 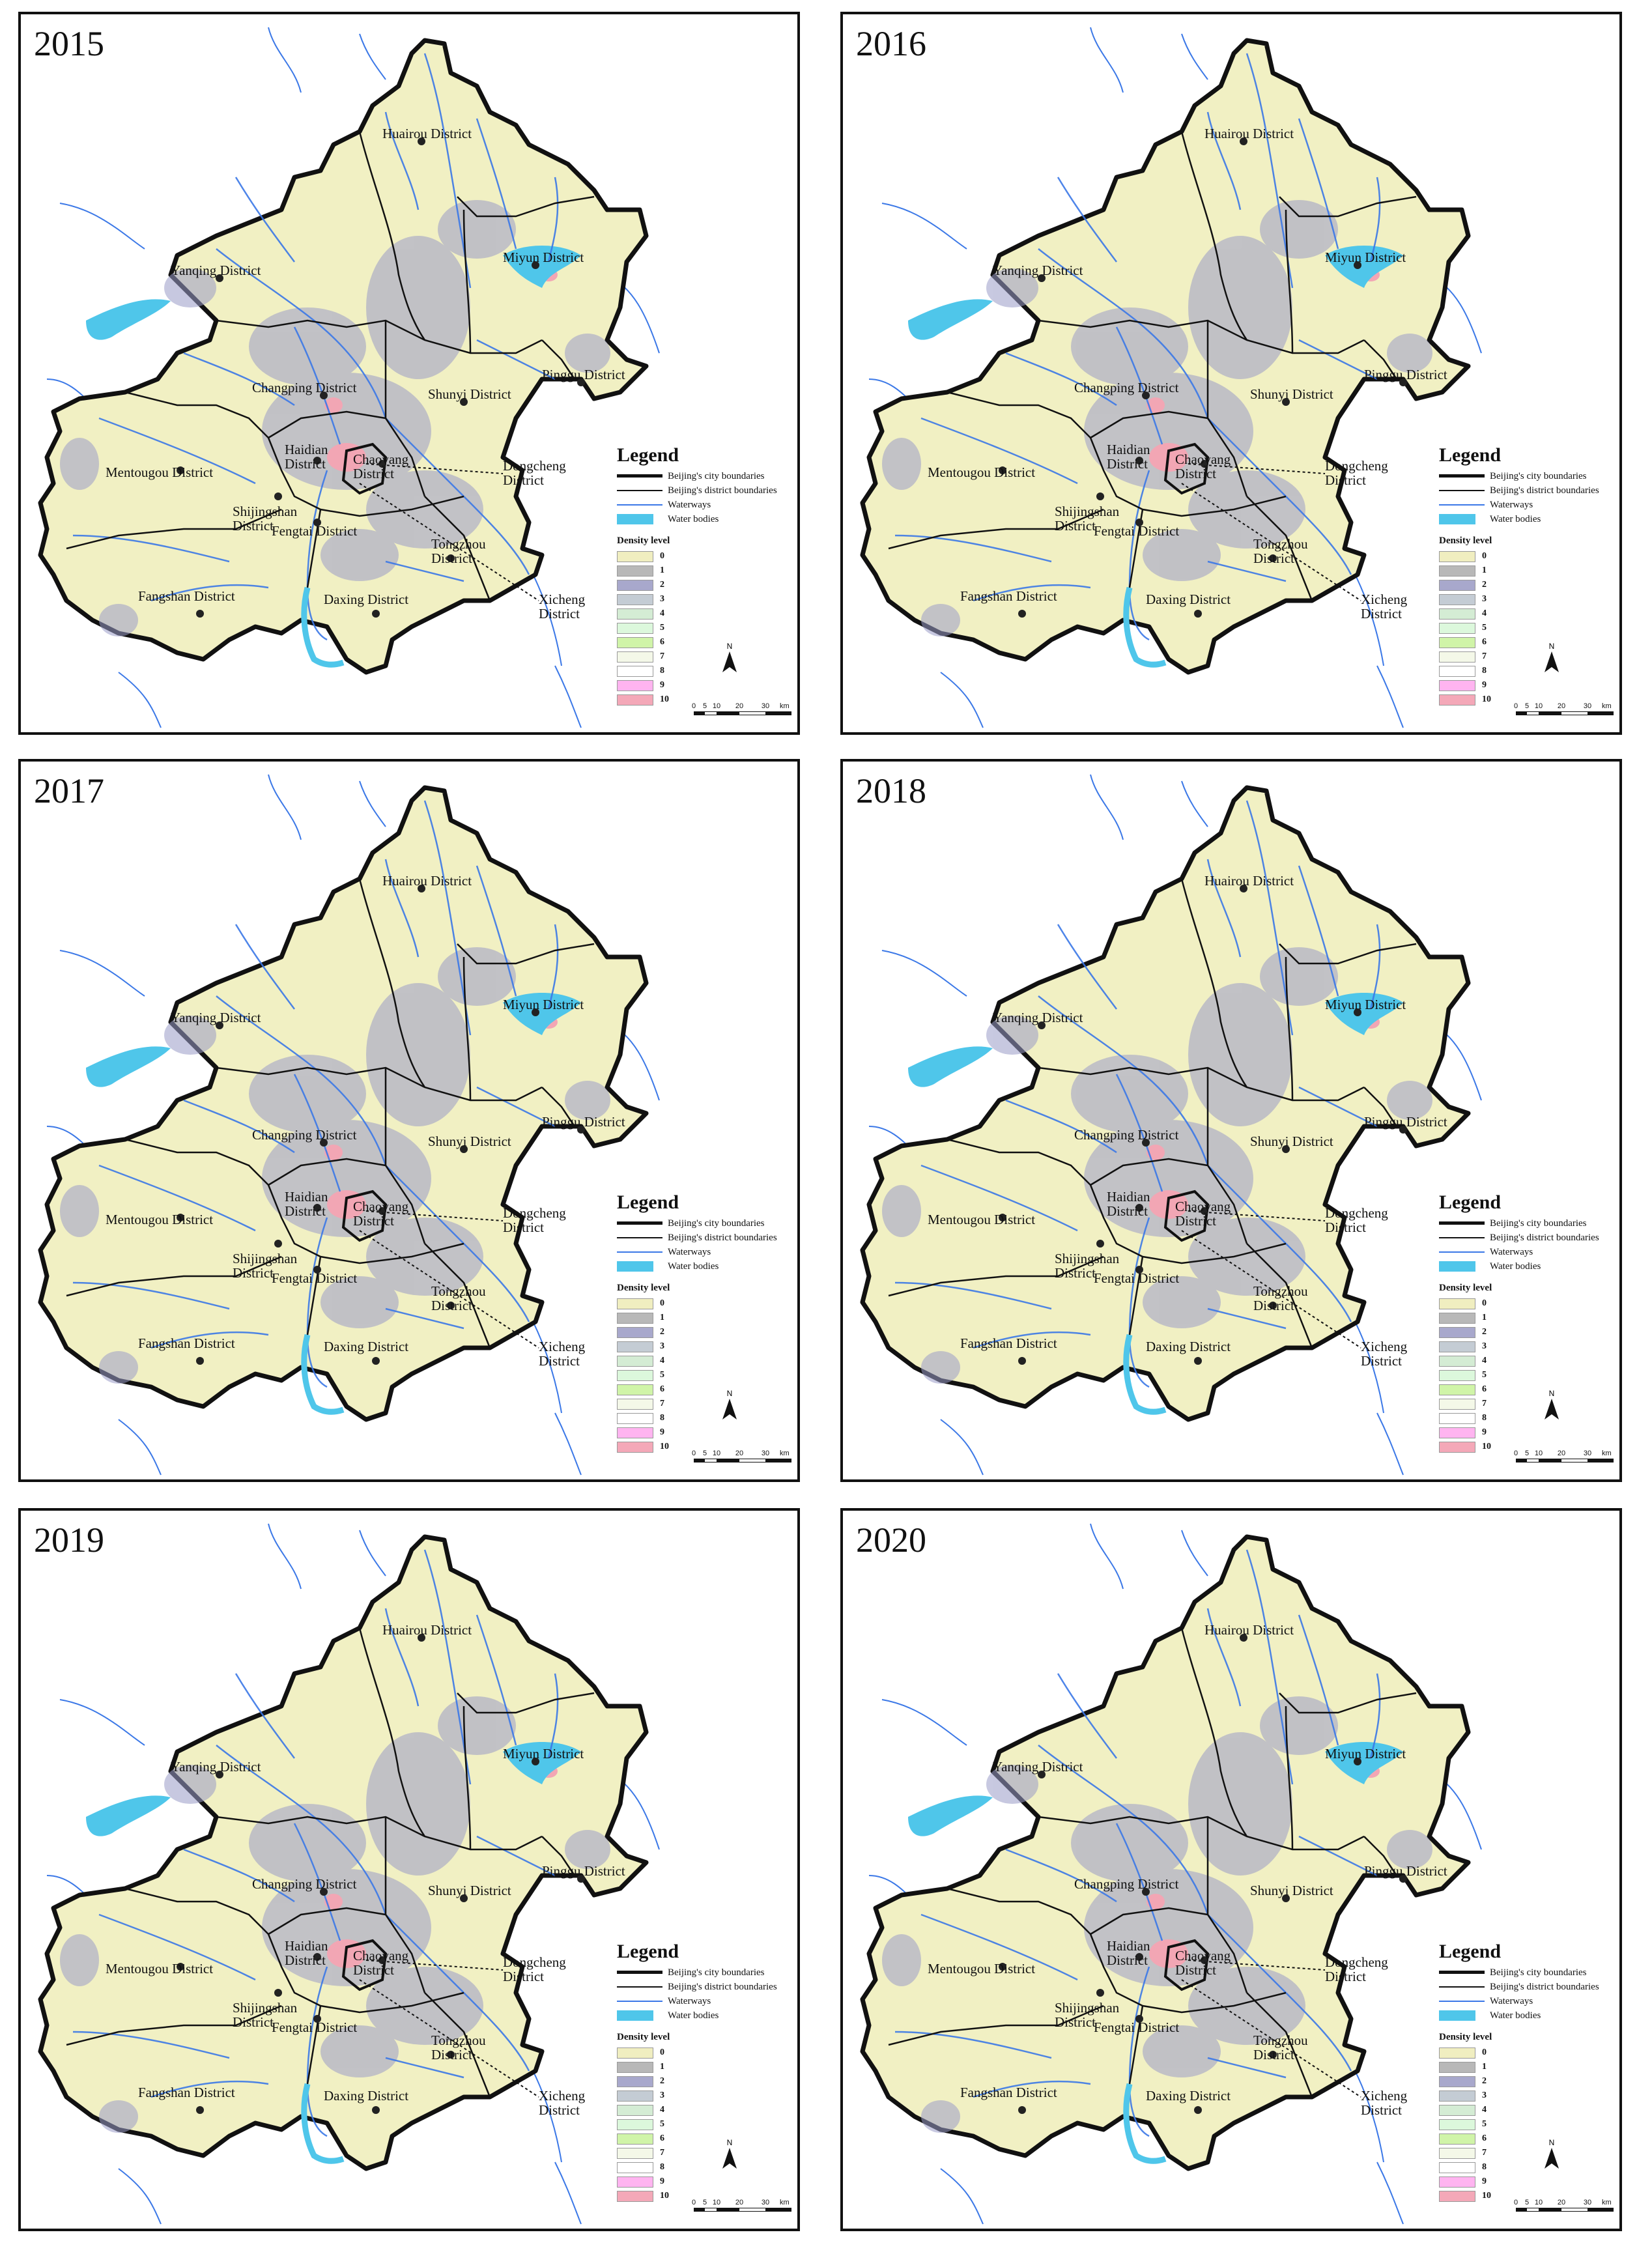 I want to click on north-label: N, so click(x=1552, y=1393).